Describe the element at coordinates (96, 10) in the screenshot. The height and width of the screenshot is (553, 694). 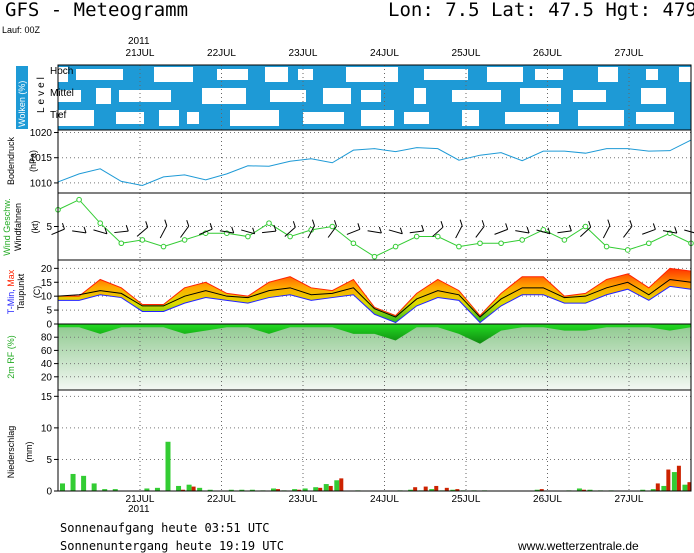
I see `chart-title: GFS - Meteogramm` at that location.